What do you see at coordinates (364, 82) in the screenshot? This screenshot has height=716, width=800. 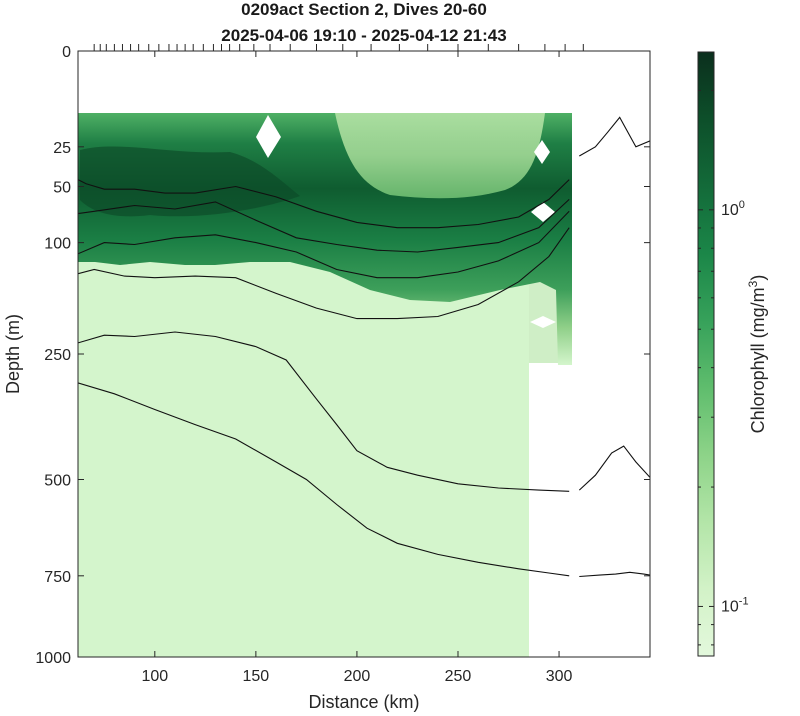 I see `data-gap-top` at bounding box center [364, 82].